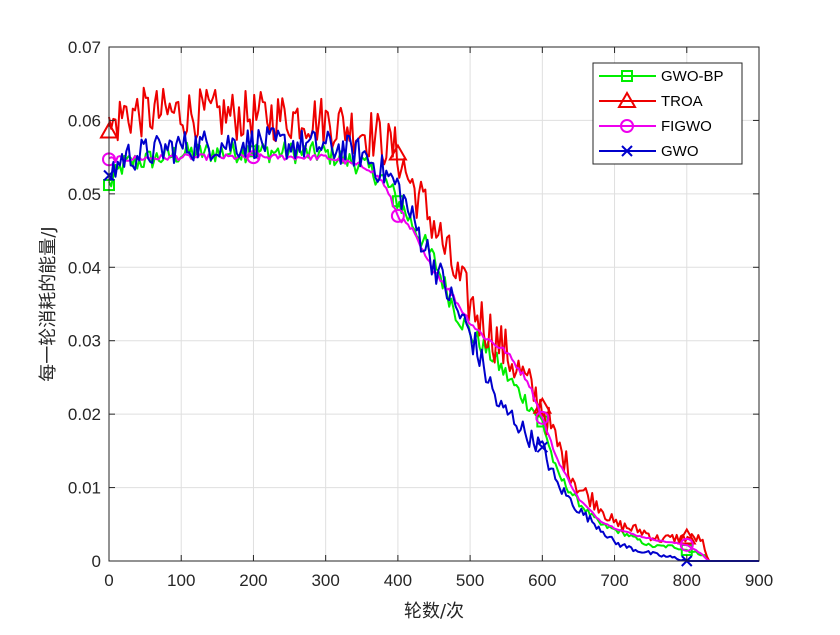 Image resolution: width=840 pixels, height=635 pixels. What do you see at coordinates (253, 580) in the screenshot?
I see `x-tick-label-2: 200` at bounding box center [253, 580].